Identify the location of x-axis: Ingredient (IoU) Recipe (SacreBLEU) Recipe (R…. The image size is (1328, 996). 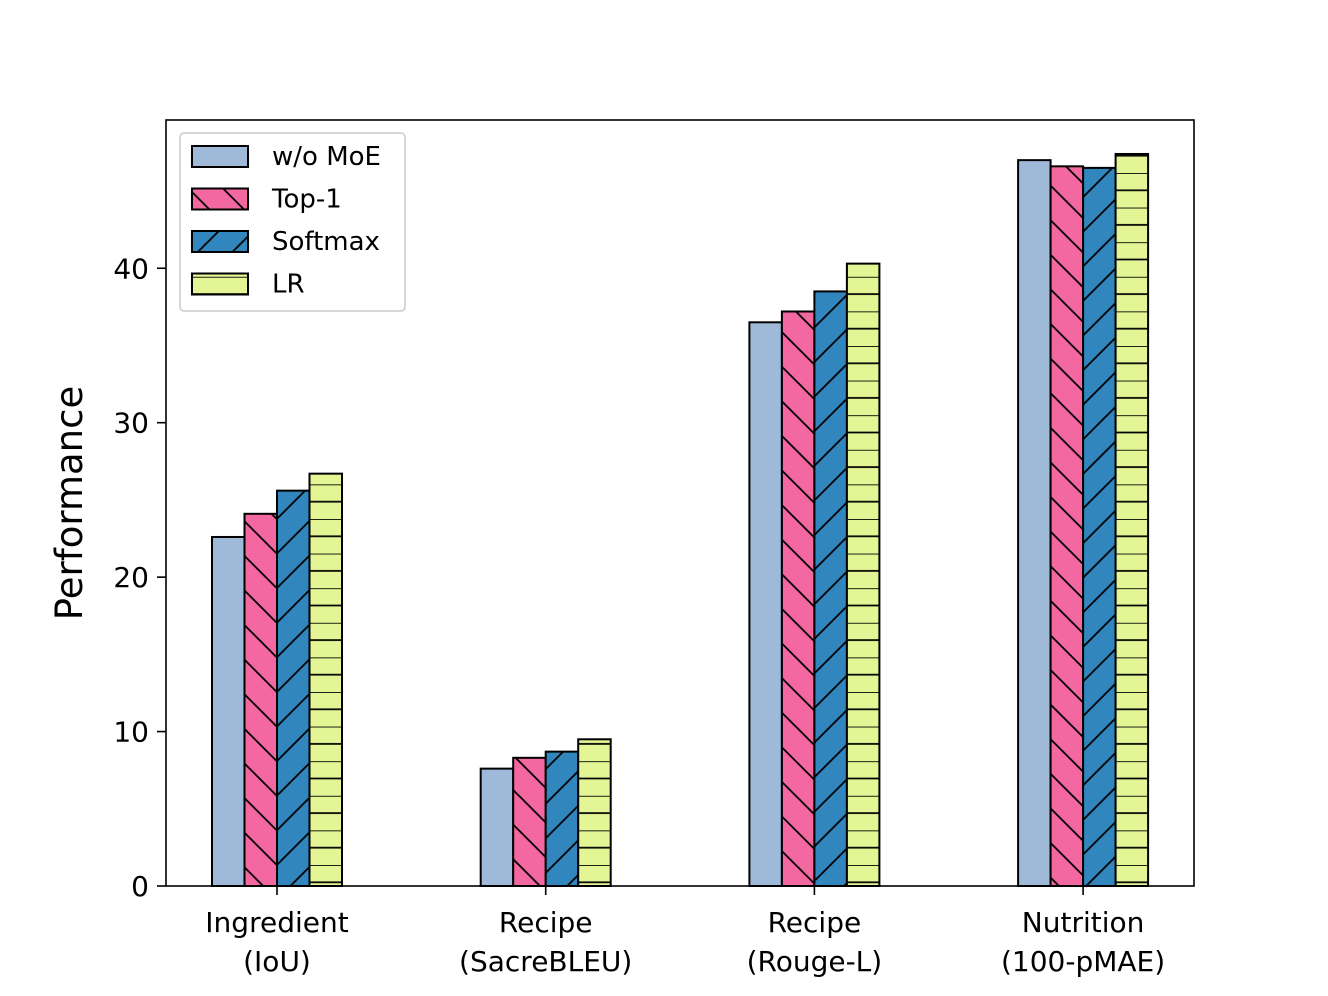
(685, 932).